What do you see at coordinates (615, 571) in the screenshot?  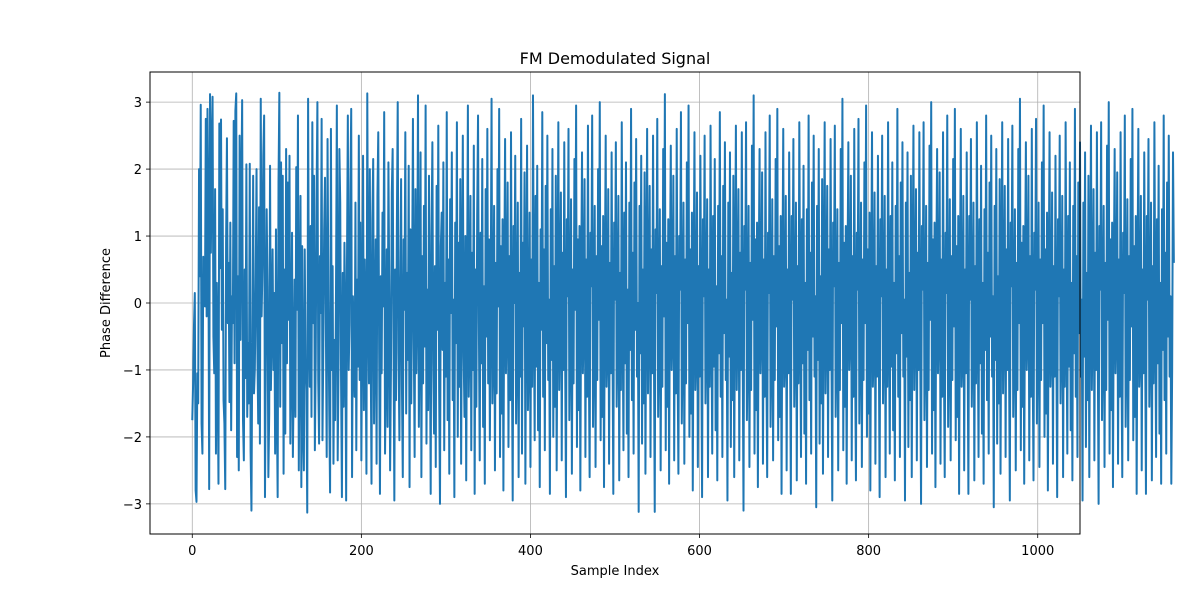 I see `x-axis-label: Sample Index` at bounding box center [615, 571].